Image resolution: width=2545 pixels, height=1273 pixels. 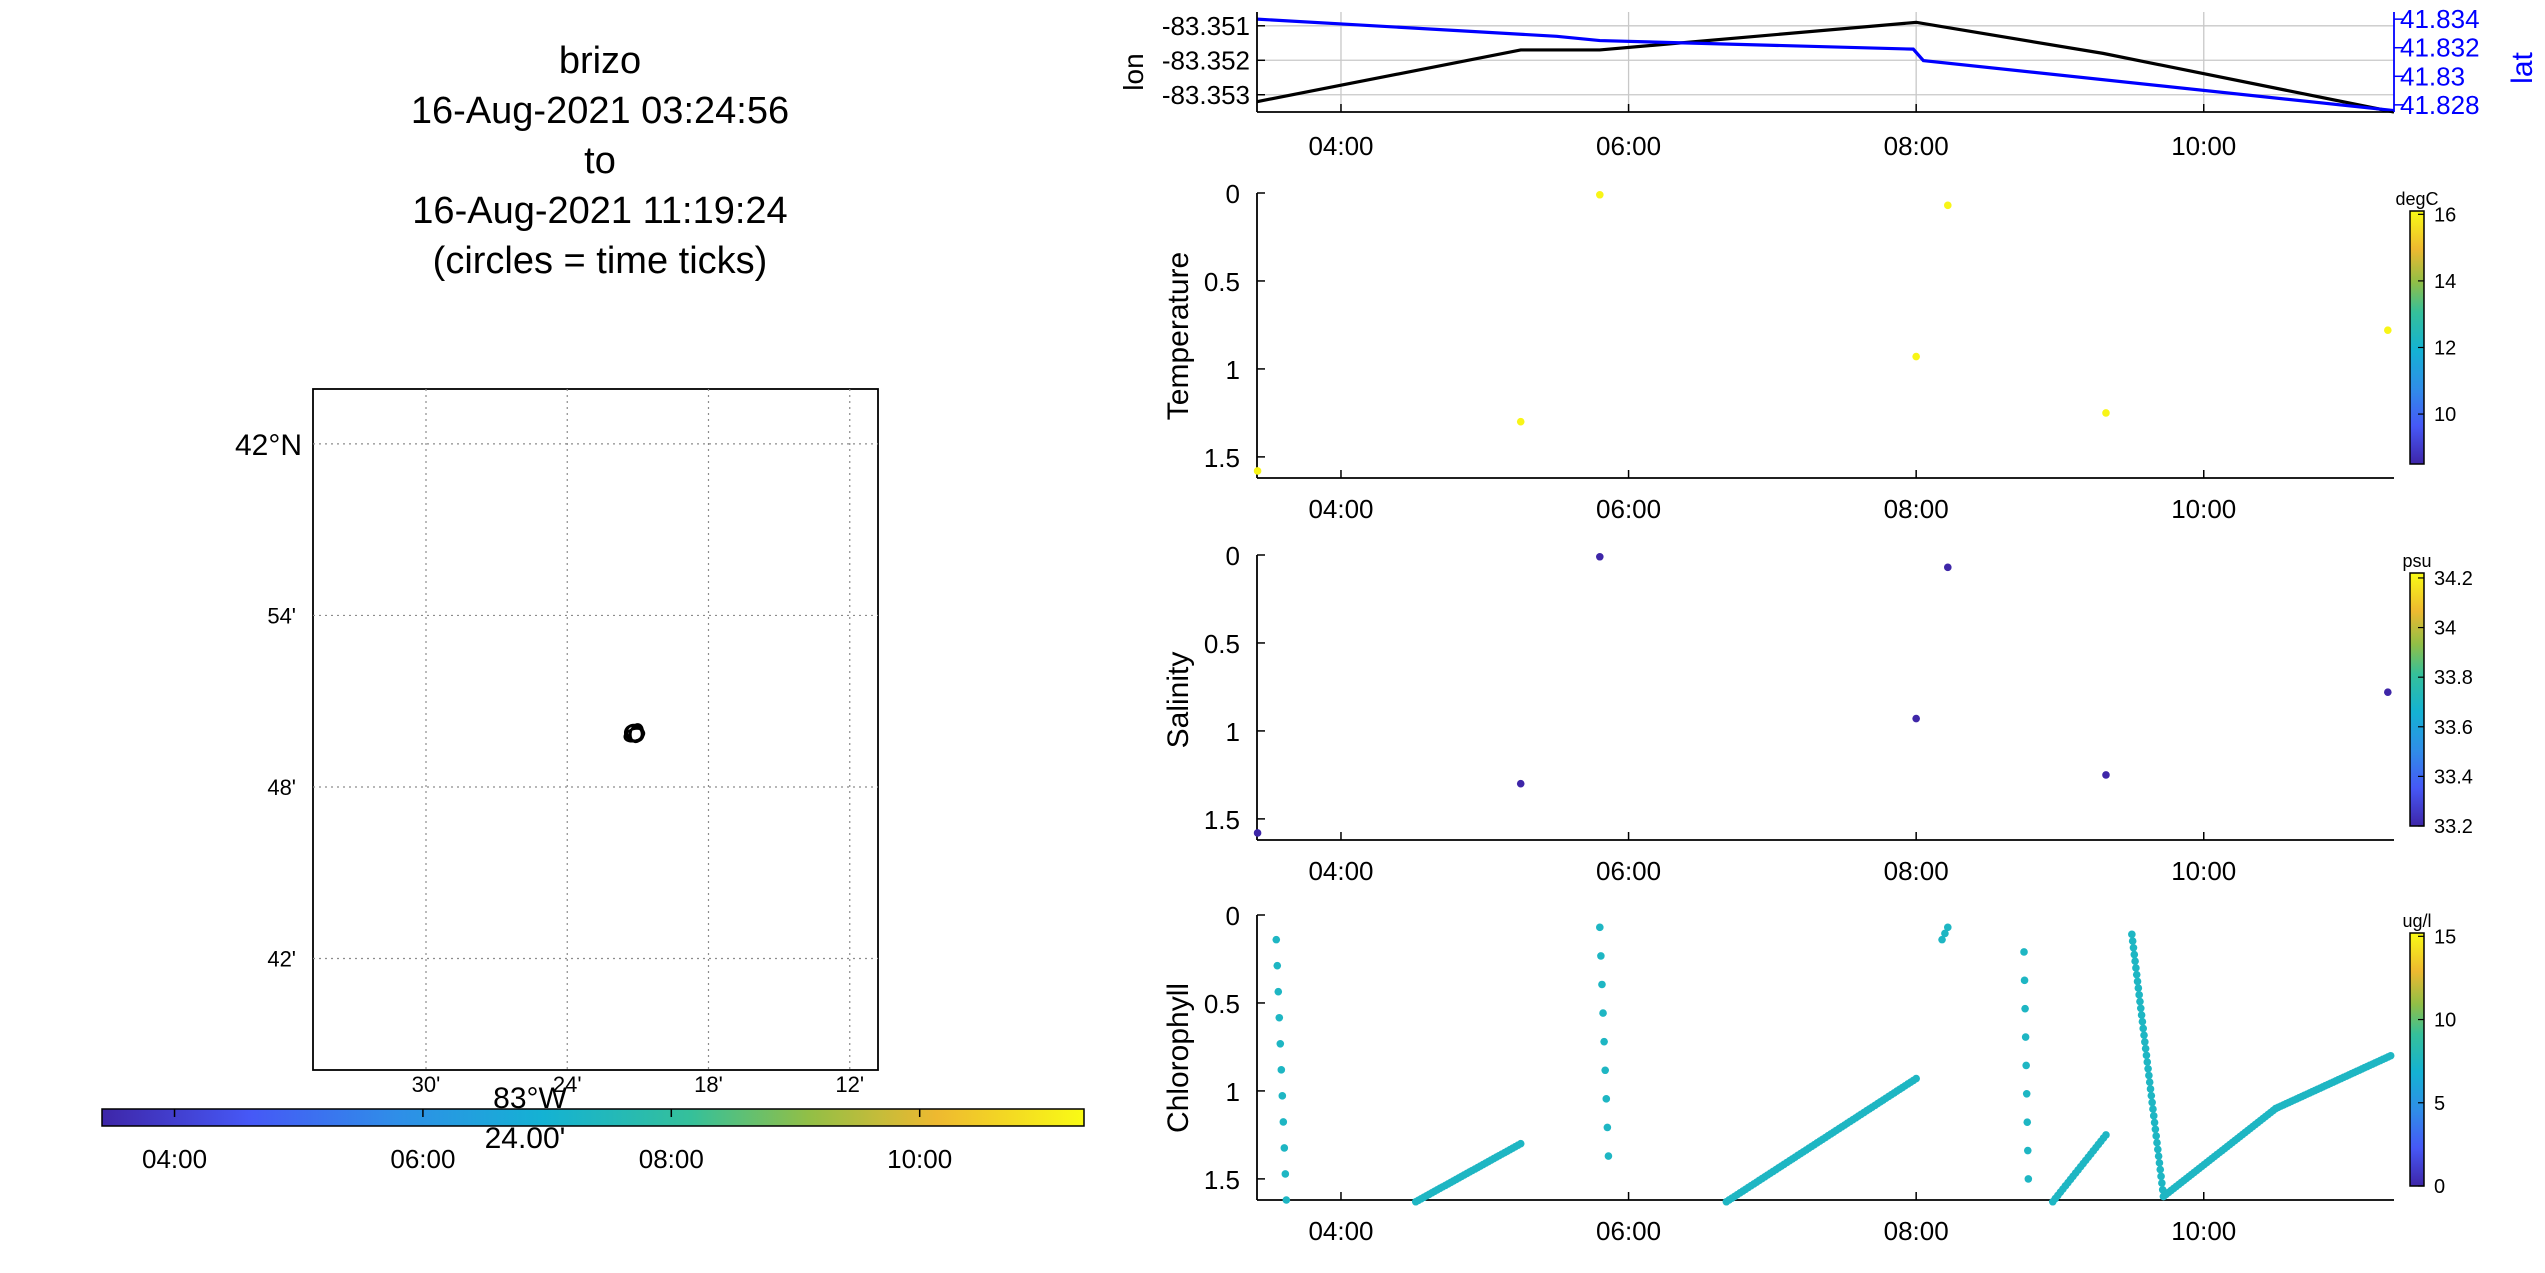 I want to click on title-line-start-time: 16-Aug-2021 03:24:56, so click(x=600, y=111).